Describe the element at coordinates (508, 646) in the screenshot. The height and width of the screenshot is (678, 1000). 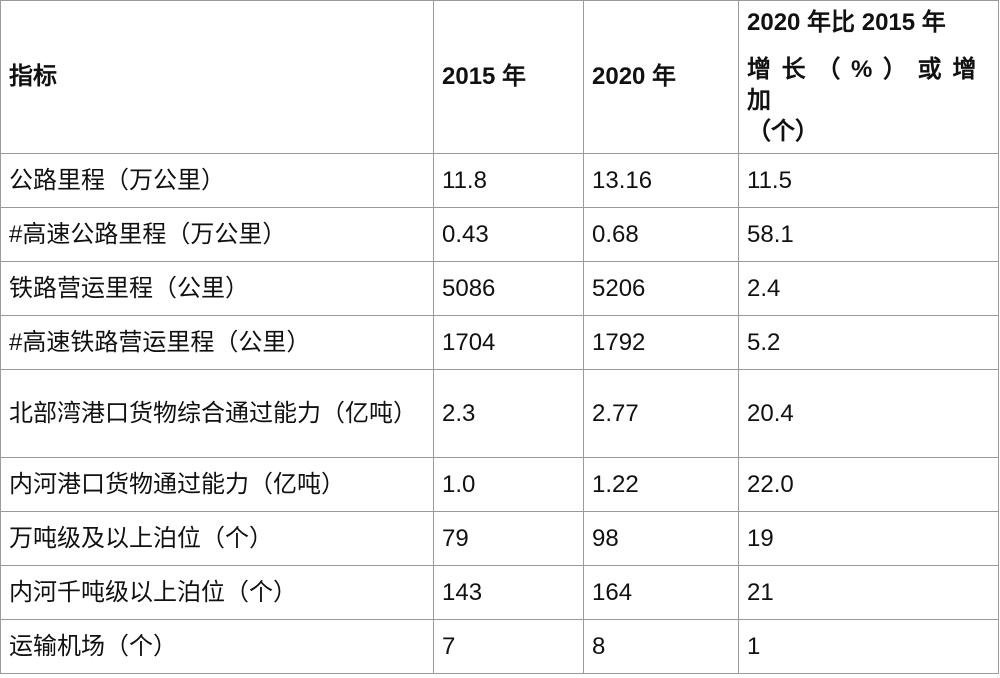
I see `cell-2015: 7` at that location.